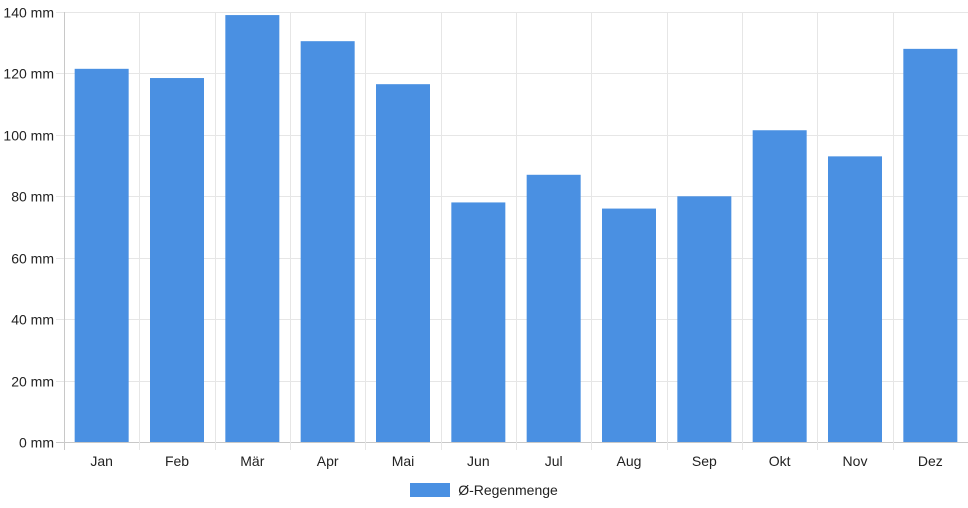  What do you see at coordinates (855, 461) in the screenshot?
I see `x-tick-label: Nov` at bounding box center [855, 461].